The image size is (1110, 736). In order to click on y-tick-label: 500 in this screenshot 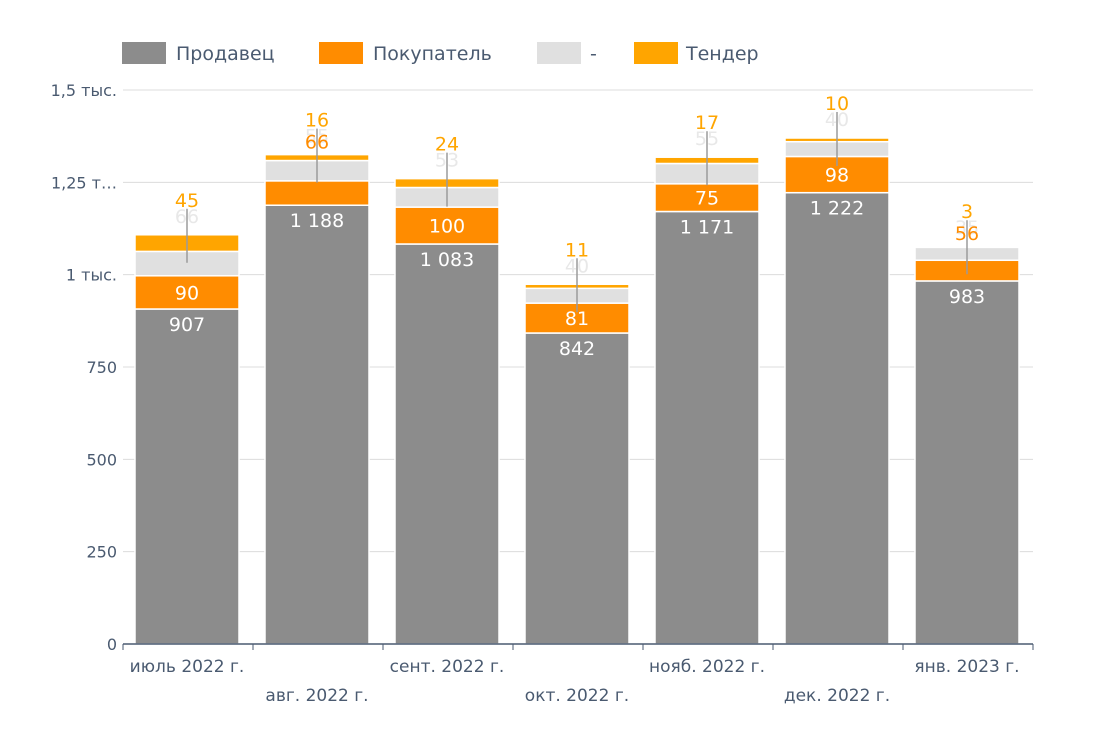, I will do `click(101, 459)`.